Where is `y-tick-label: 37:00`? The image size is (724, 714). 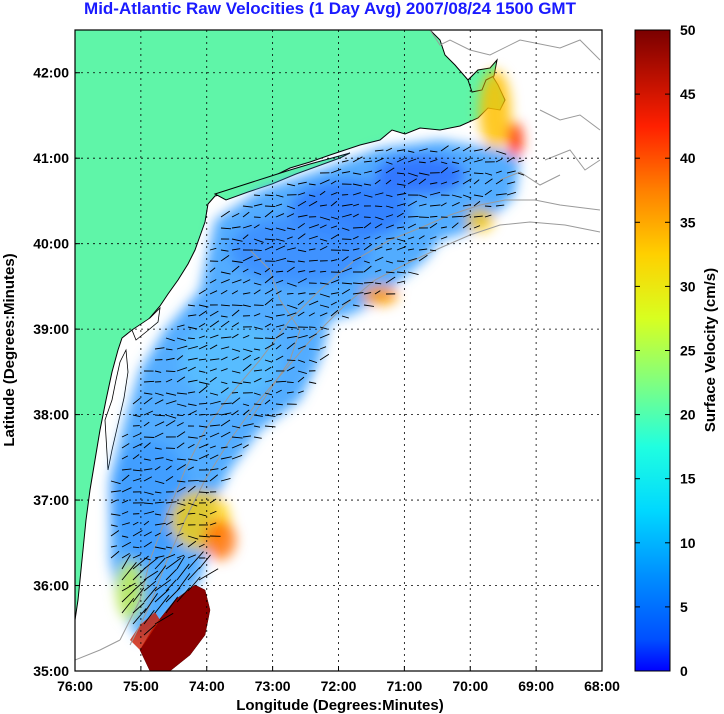 y-tick-label: 37:00 is located at coordinates (51, 500).